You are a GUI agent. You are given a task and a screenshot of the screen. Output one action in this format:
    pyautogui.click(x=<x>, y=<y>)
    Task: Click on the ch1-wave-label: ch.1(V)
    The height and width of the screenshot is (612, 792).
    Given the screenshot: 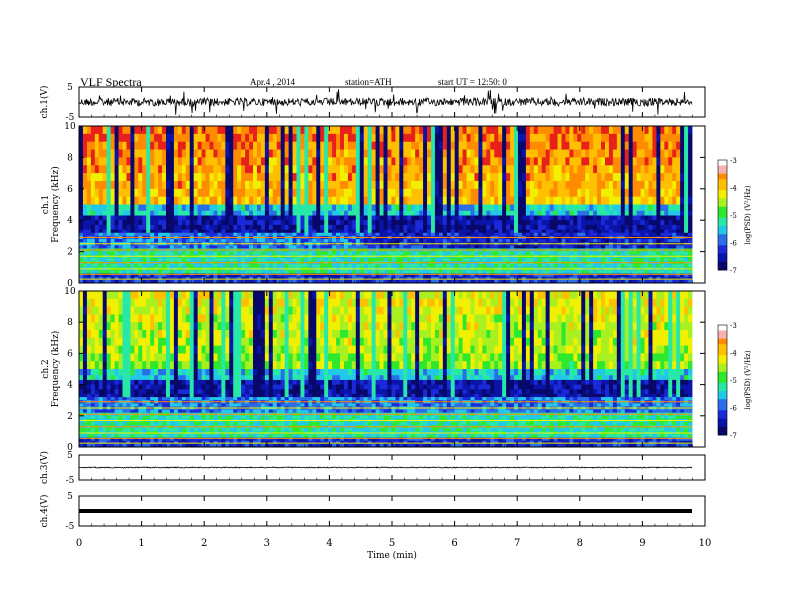 What is the action you would take?
    pyautogui.click(x=44, y=102)
    